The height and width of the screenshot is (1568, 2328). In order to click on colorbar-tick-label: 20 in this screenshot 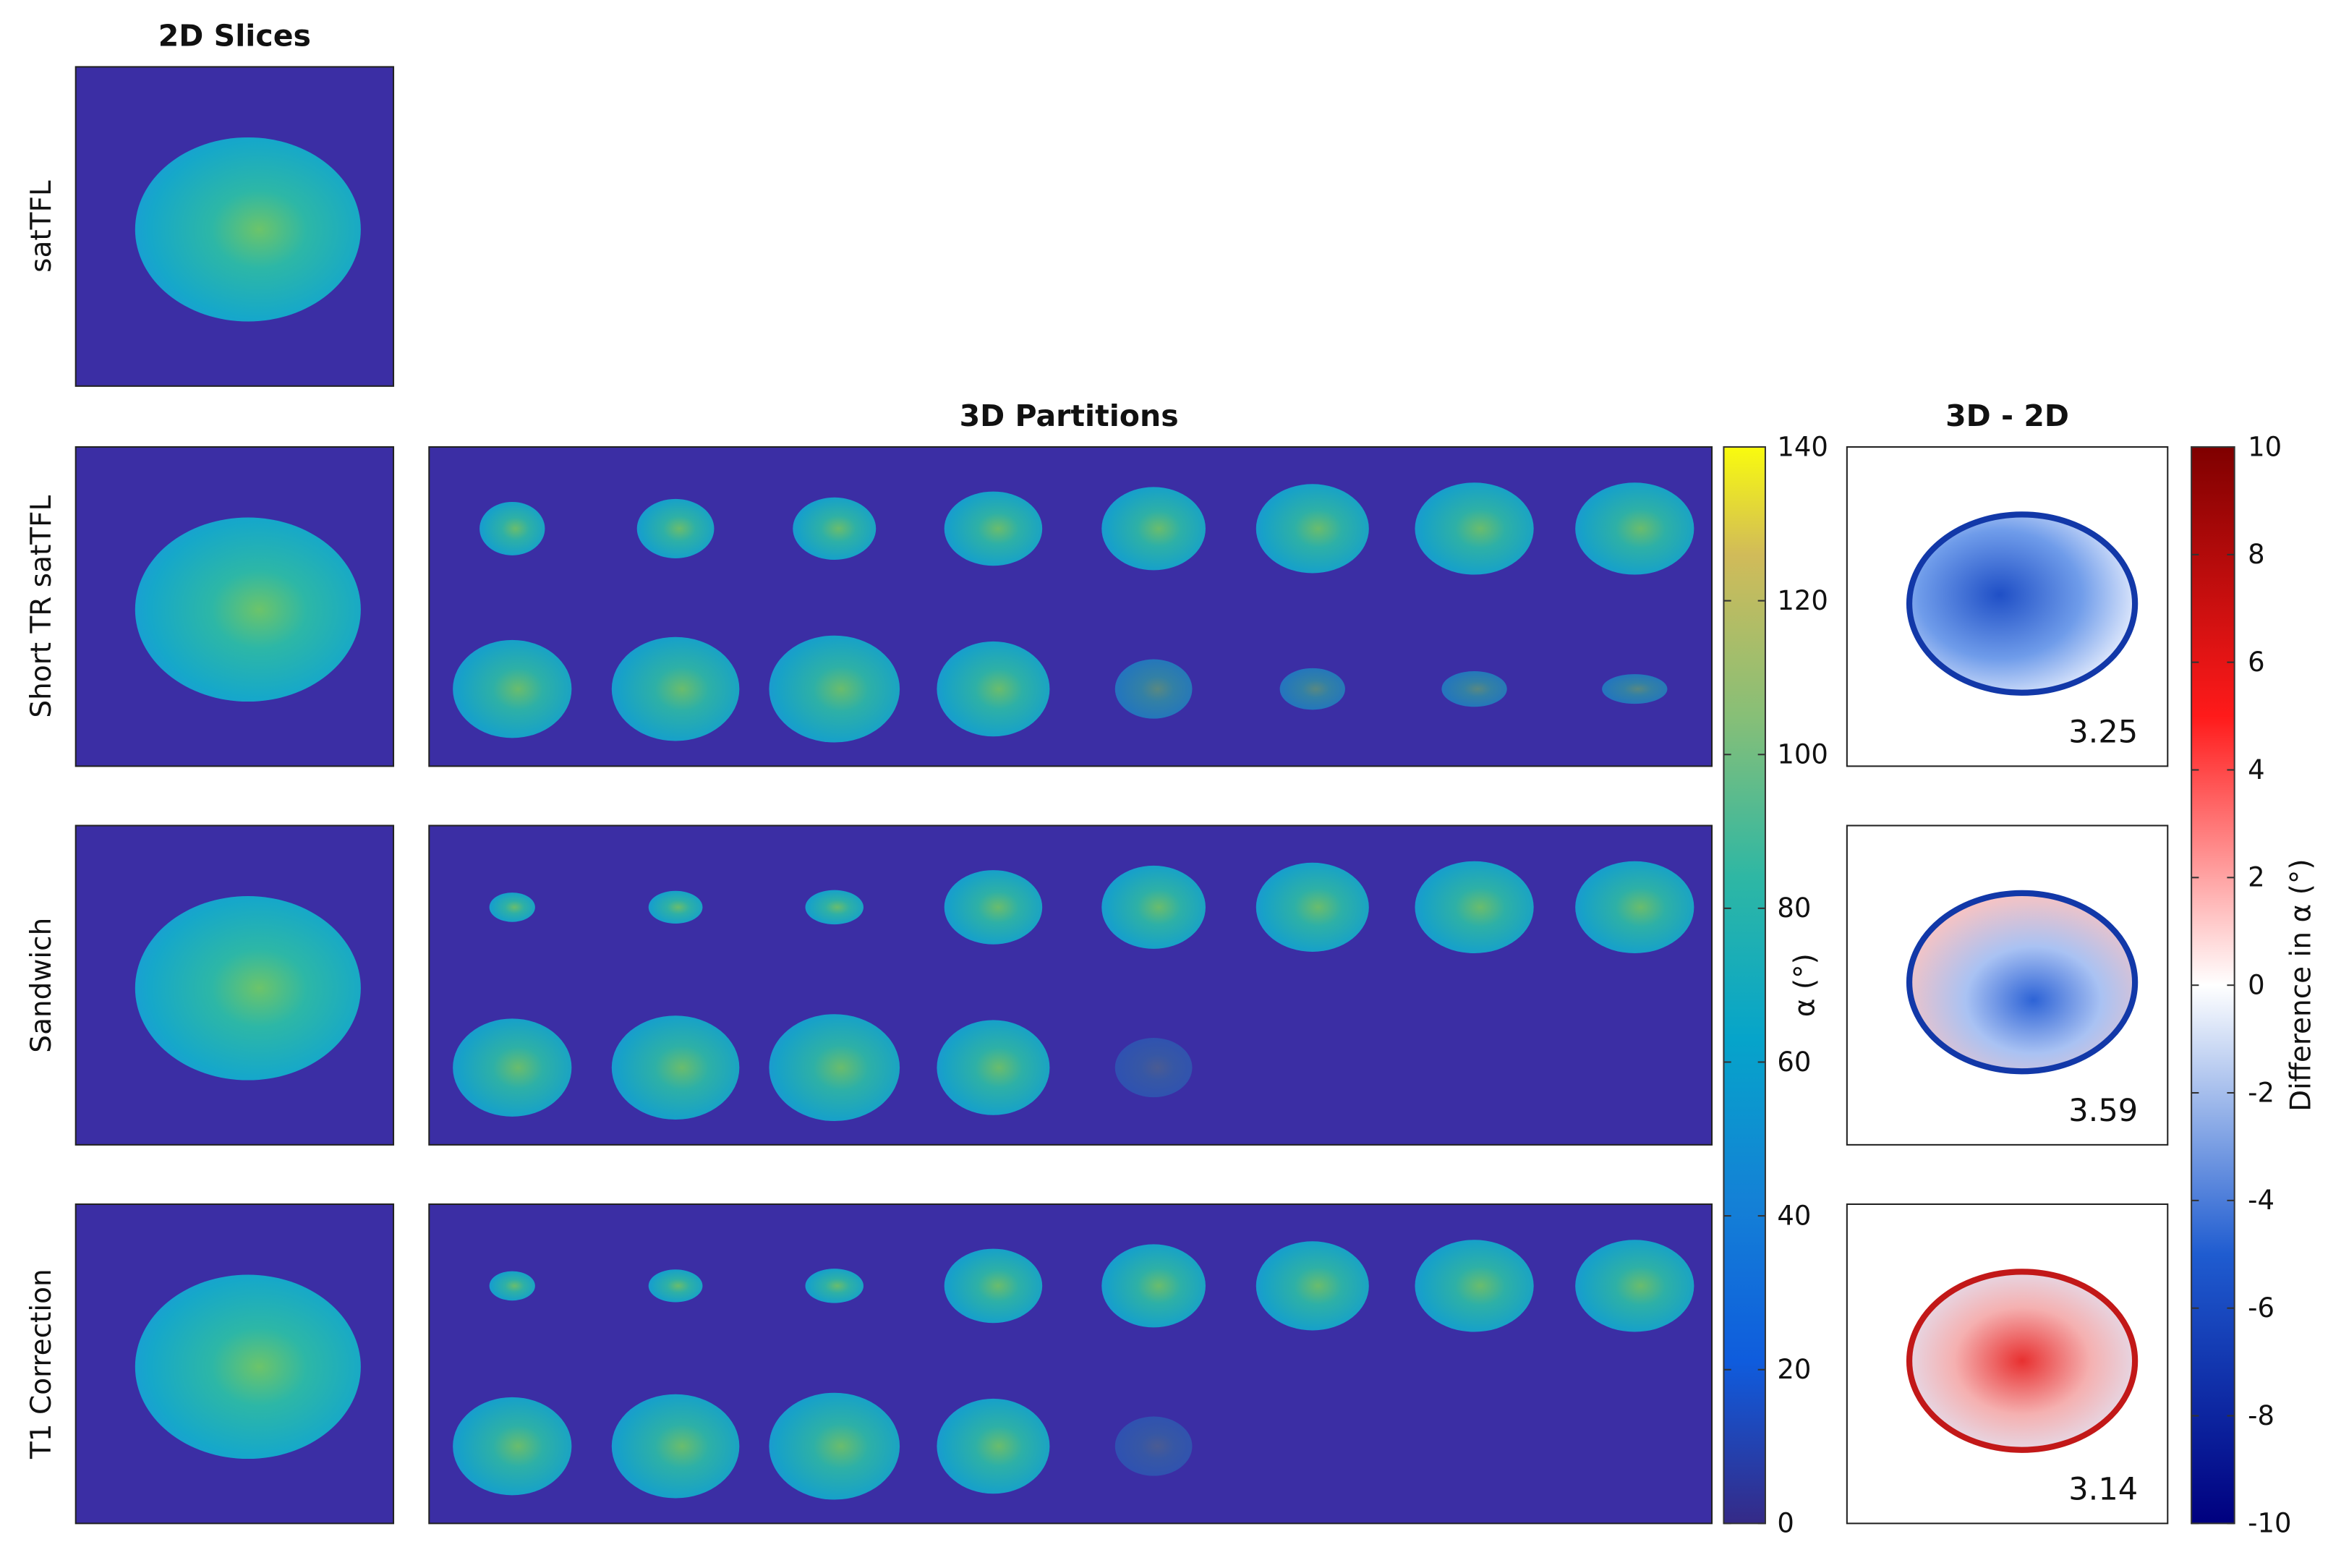, I will do `click(1794, 1369)`.